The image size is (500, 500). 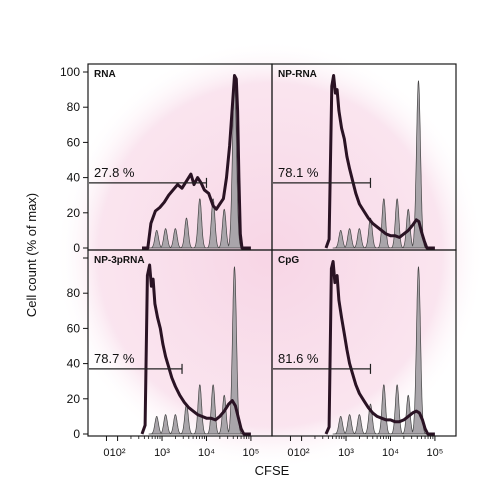 I want to click on panel-frame, so click(x=364, y=343).